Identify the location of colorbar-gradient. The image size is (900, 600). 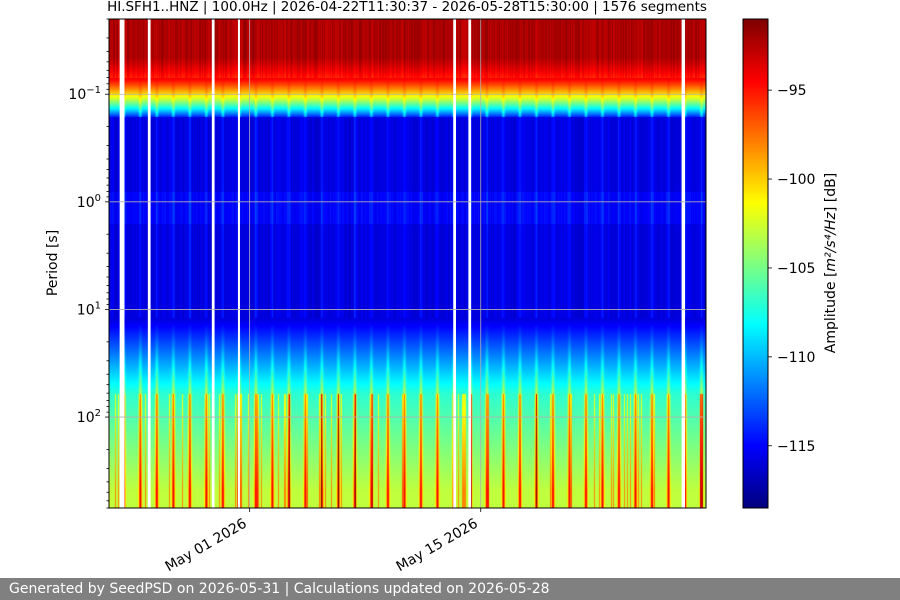
(755, 263).